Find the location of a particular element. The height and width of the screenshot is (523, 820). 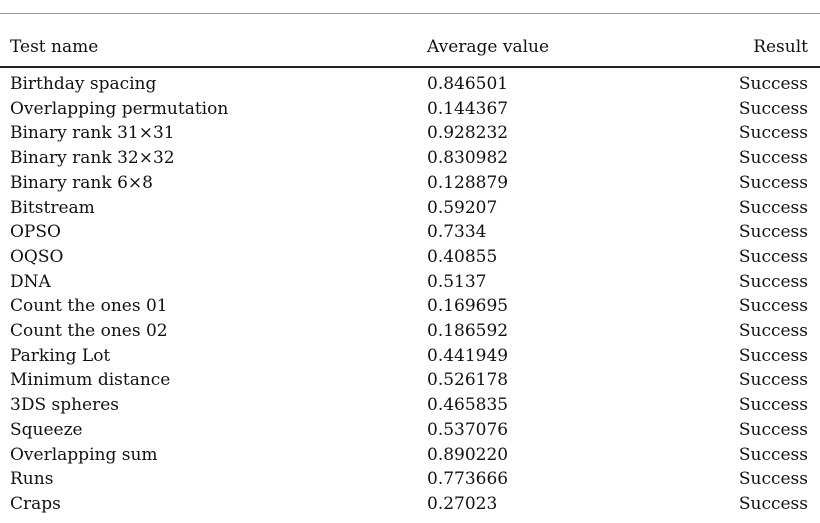

cell-average-value: 0.27023 is located at coordinates (462, 503).